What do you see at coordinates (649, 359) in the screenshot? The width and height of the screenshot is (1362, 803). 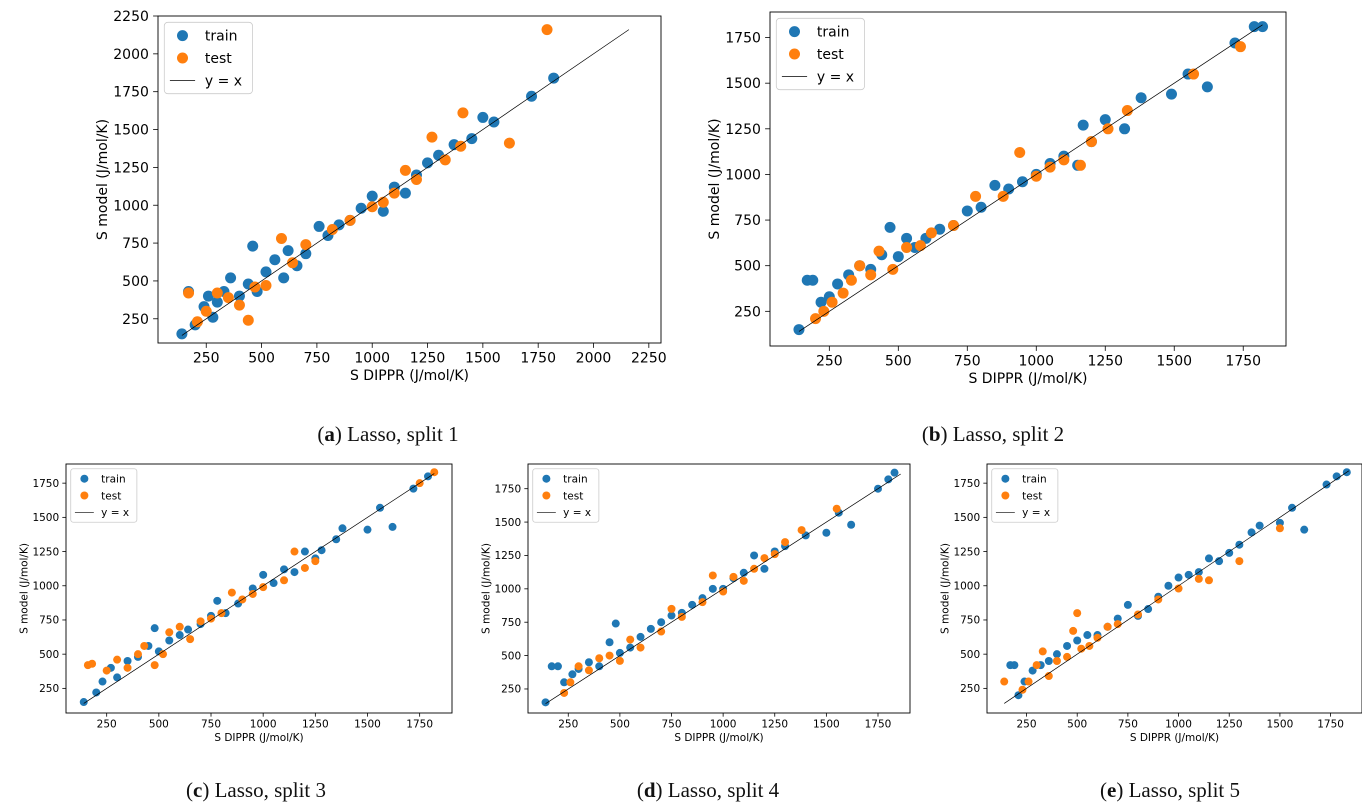 I see `x-tick-label: 2250` at bounding box center [649, 359].